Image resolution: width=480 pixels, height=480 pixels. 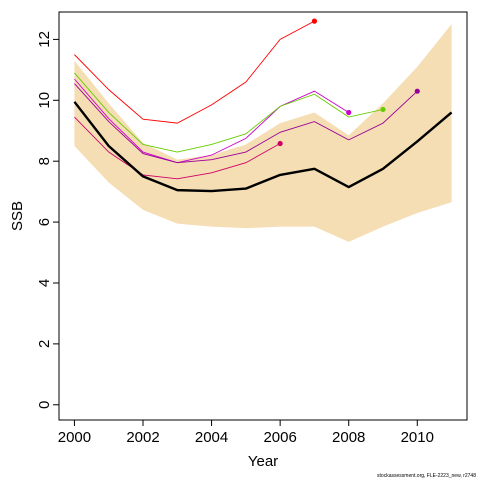 I want to click on y-tick-label: 6, so click(x=44, y=222).